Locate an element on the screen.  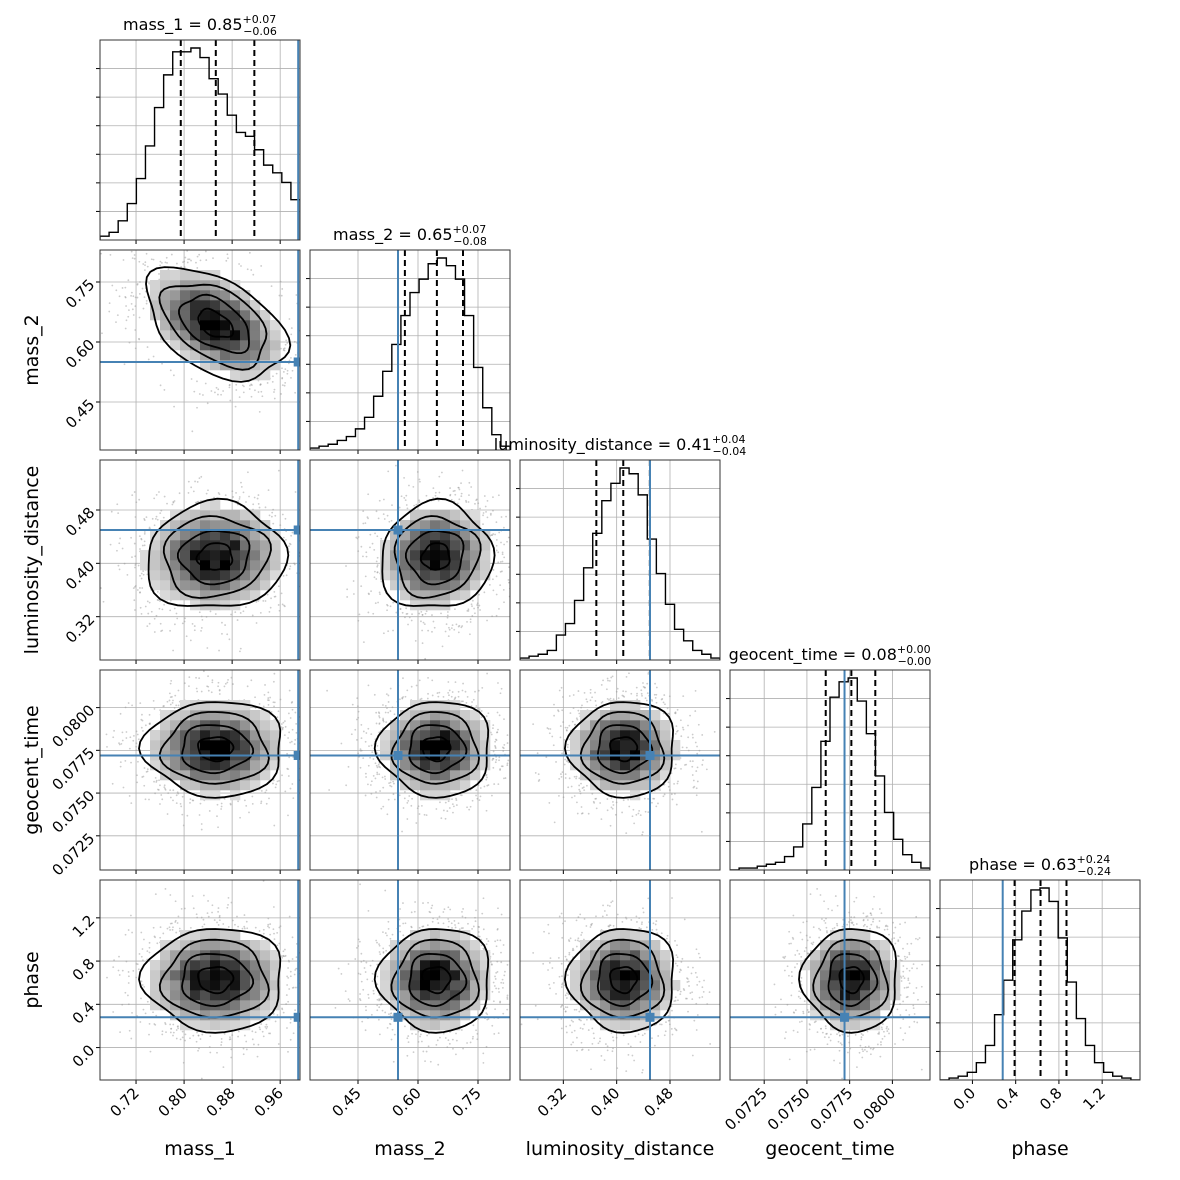
x-tick-label: 0.8 is located at coordinates (1051, 1099).